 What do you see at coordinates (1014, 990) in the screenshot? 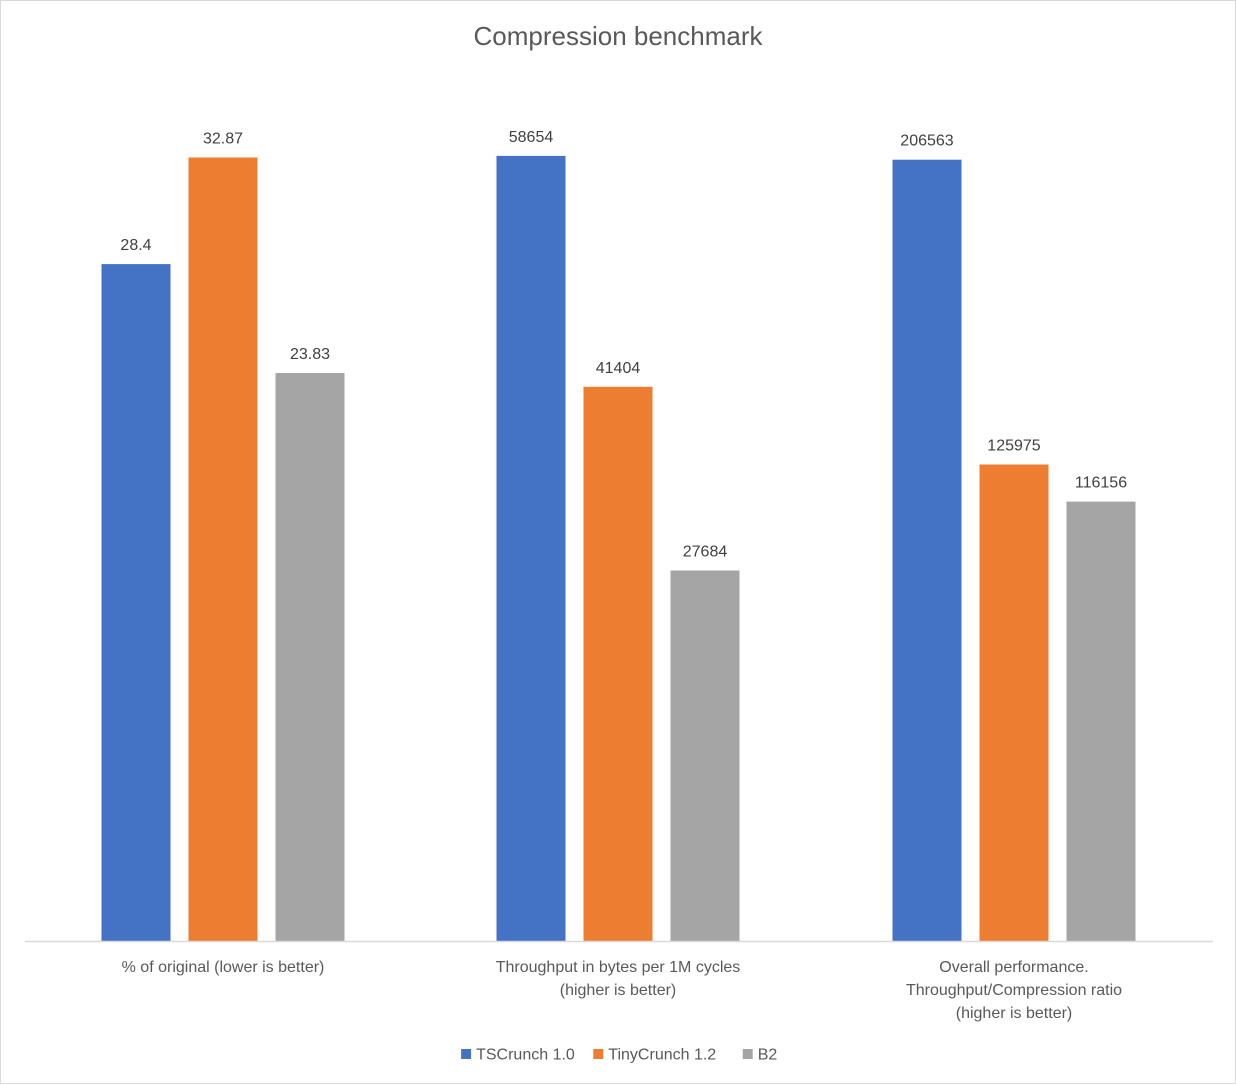
I see `category-label: Throughput/Compression ratio` at bounding box center [1014, 990].